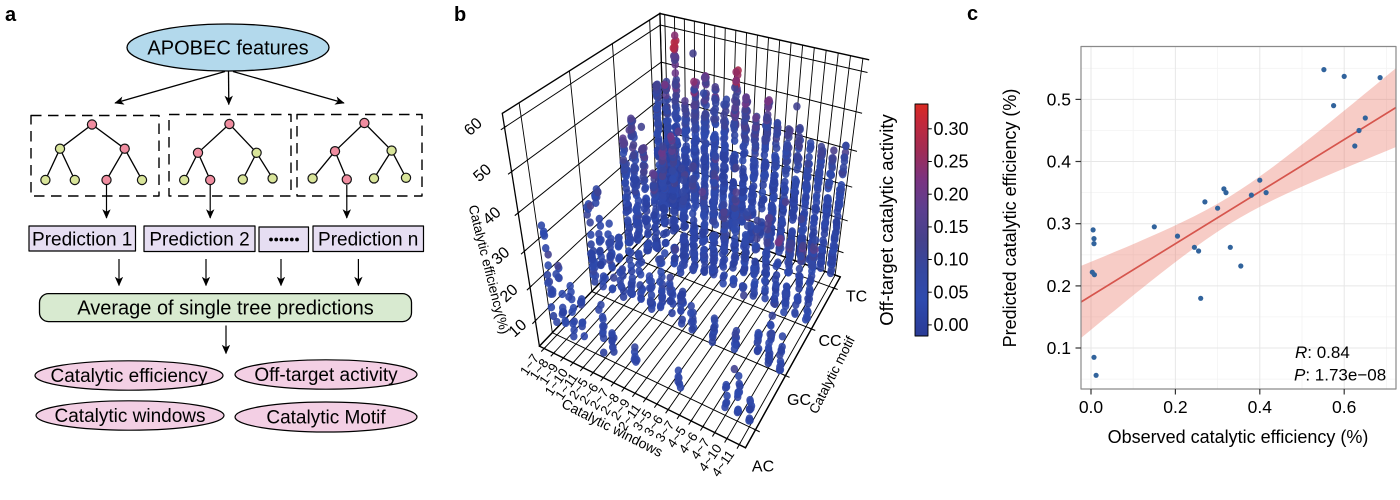  Describe the element at coordinates (482, 173) in the screenshot. I see `svg-text: 50` at that location.